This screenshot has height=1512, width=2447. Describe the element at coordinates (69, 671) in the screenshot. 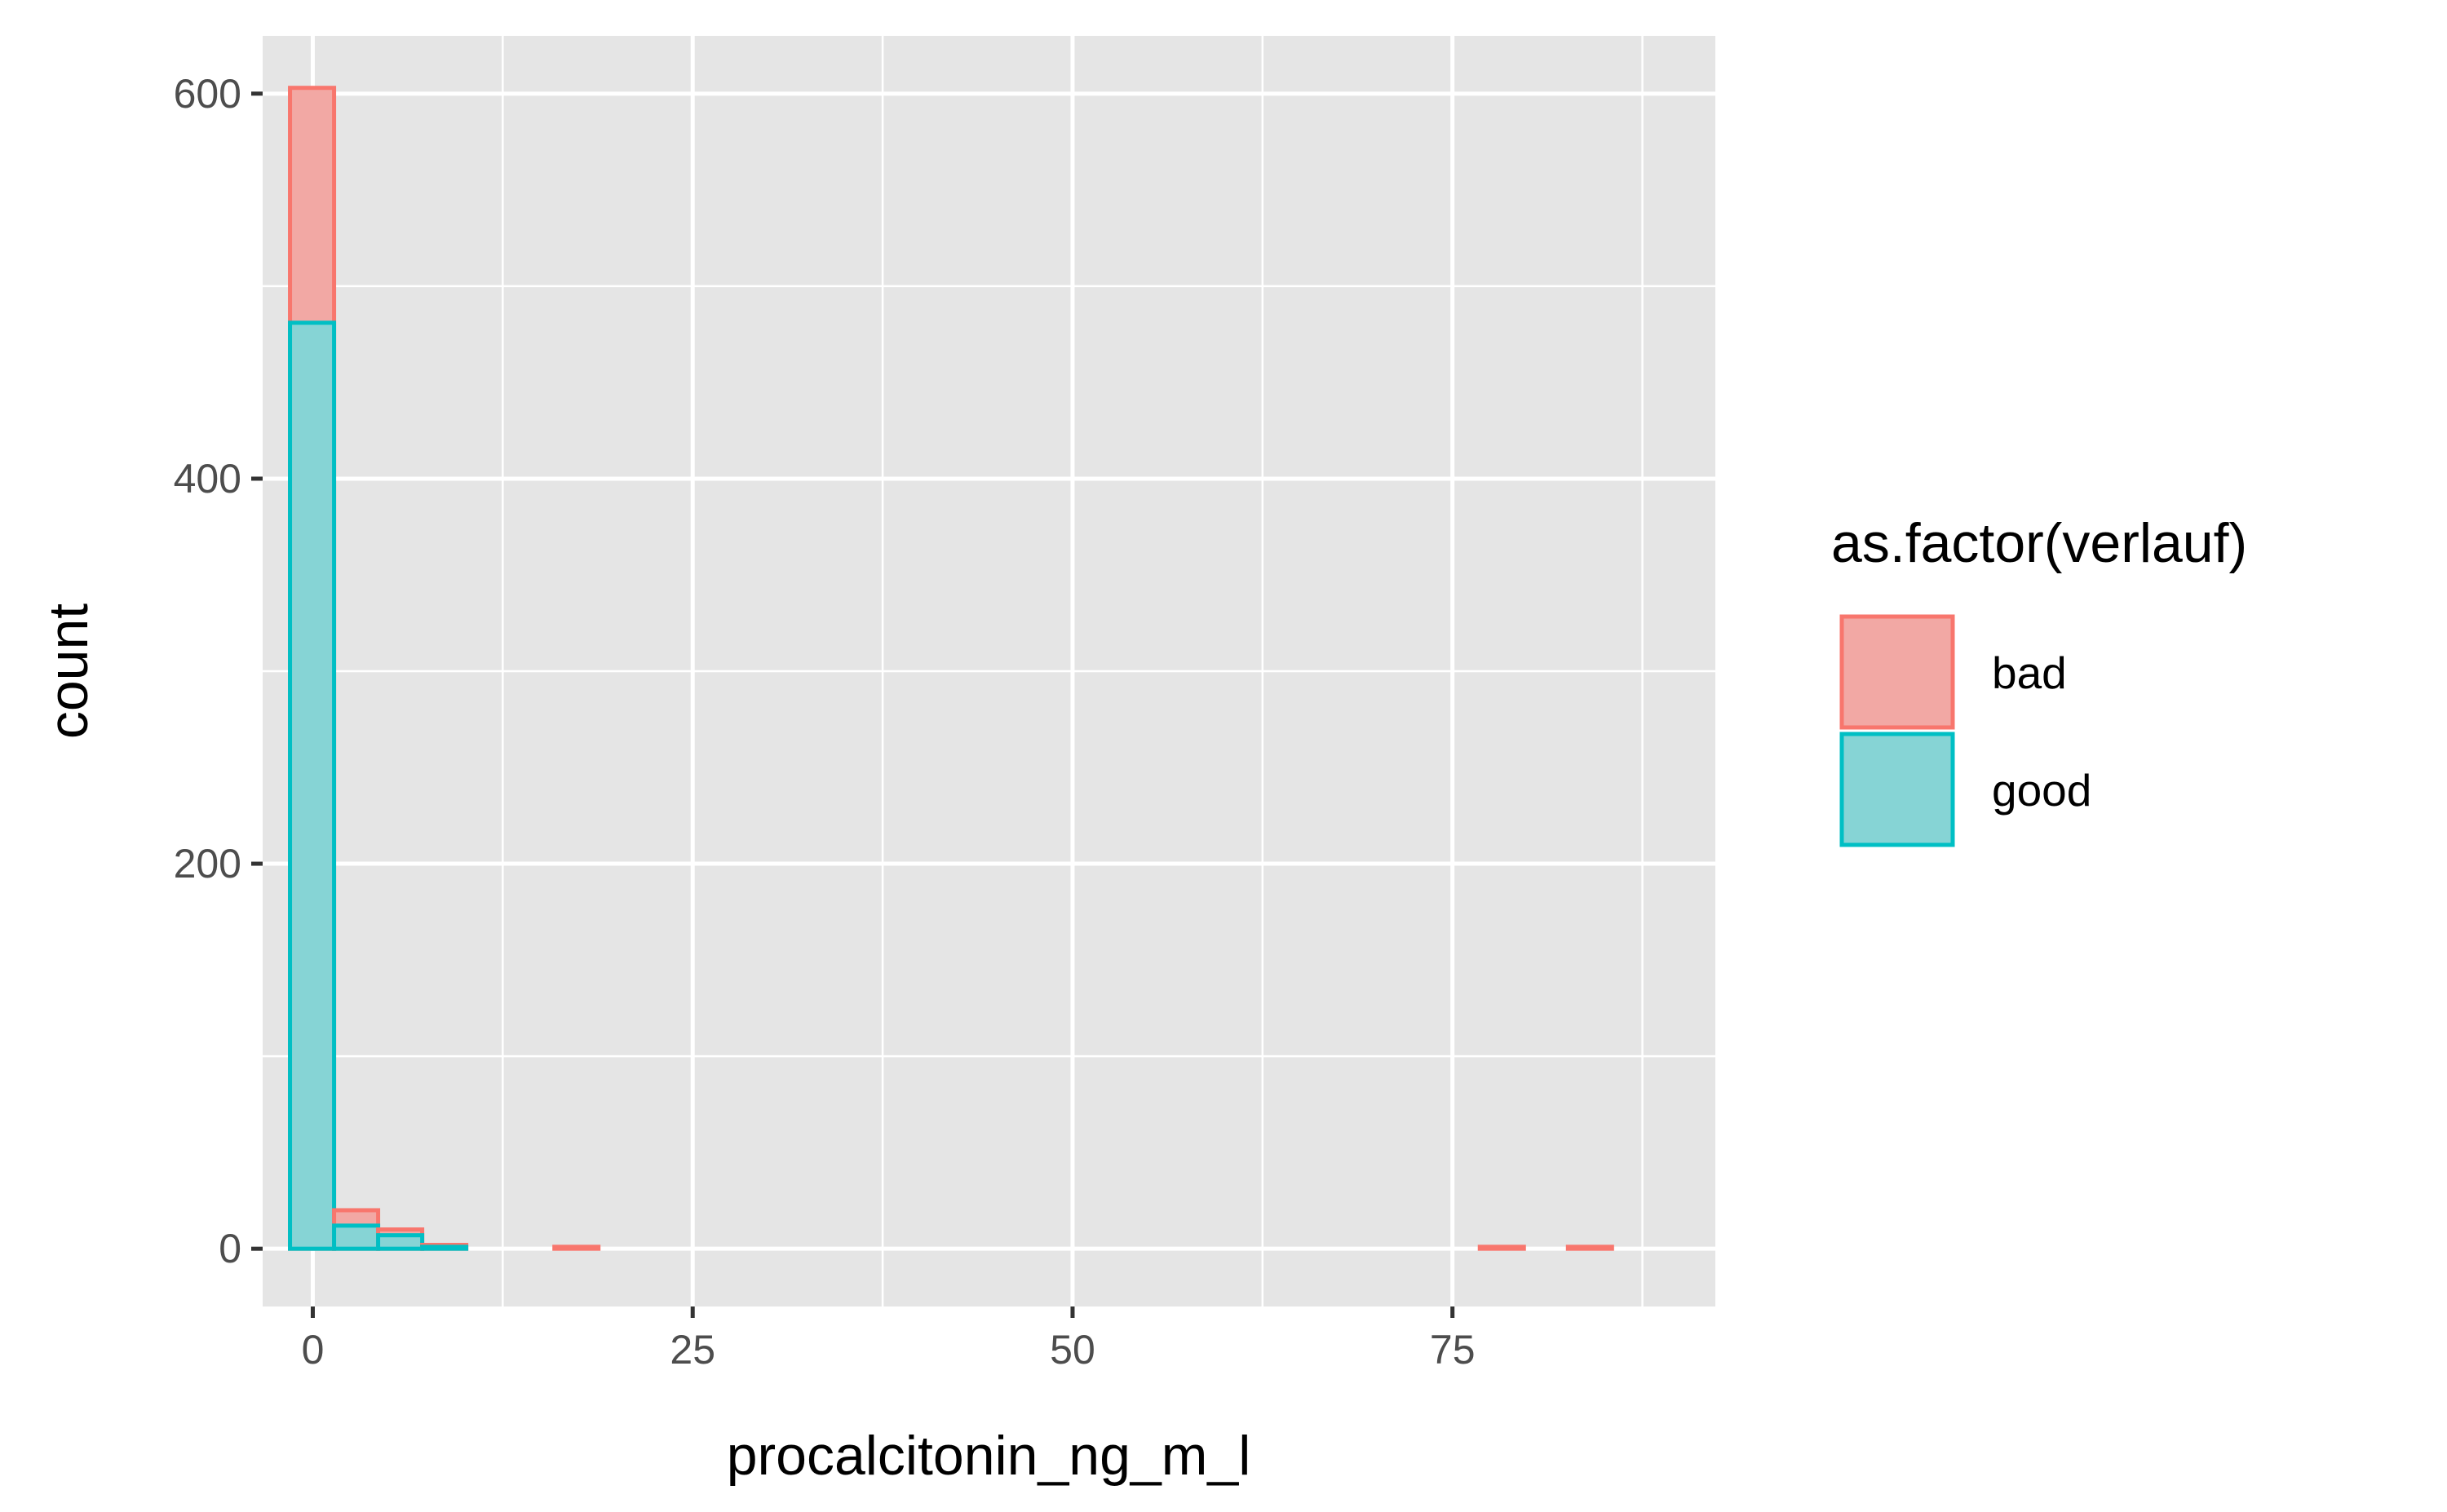

I see `y-axis-title: count` at that location.